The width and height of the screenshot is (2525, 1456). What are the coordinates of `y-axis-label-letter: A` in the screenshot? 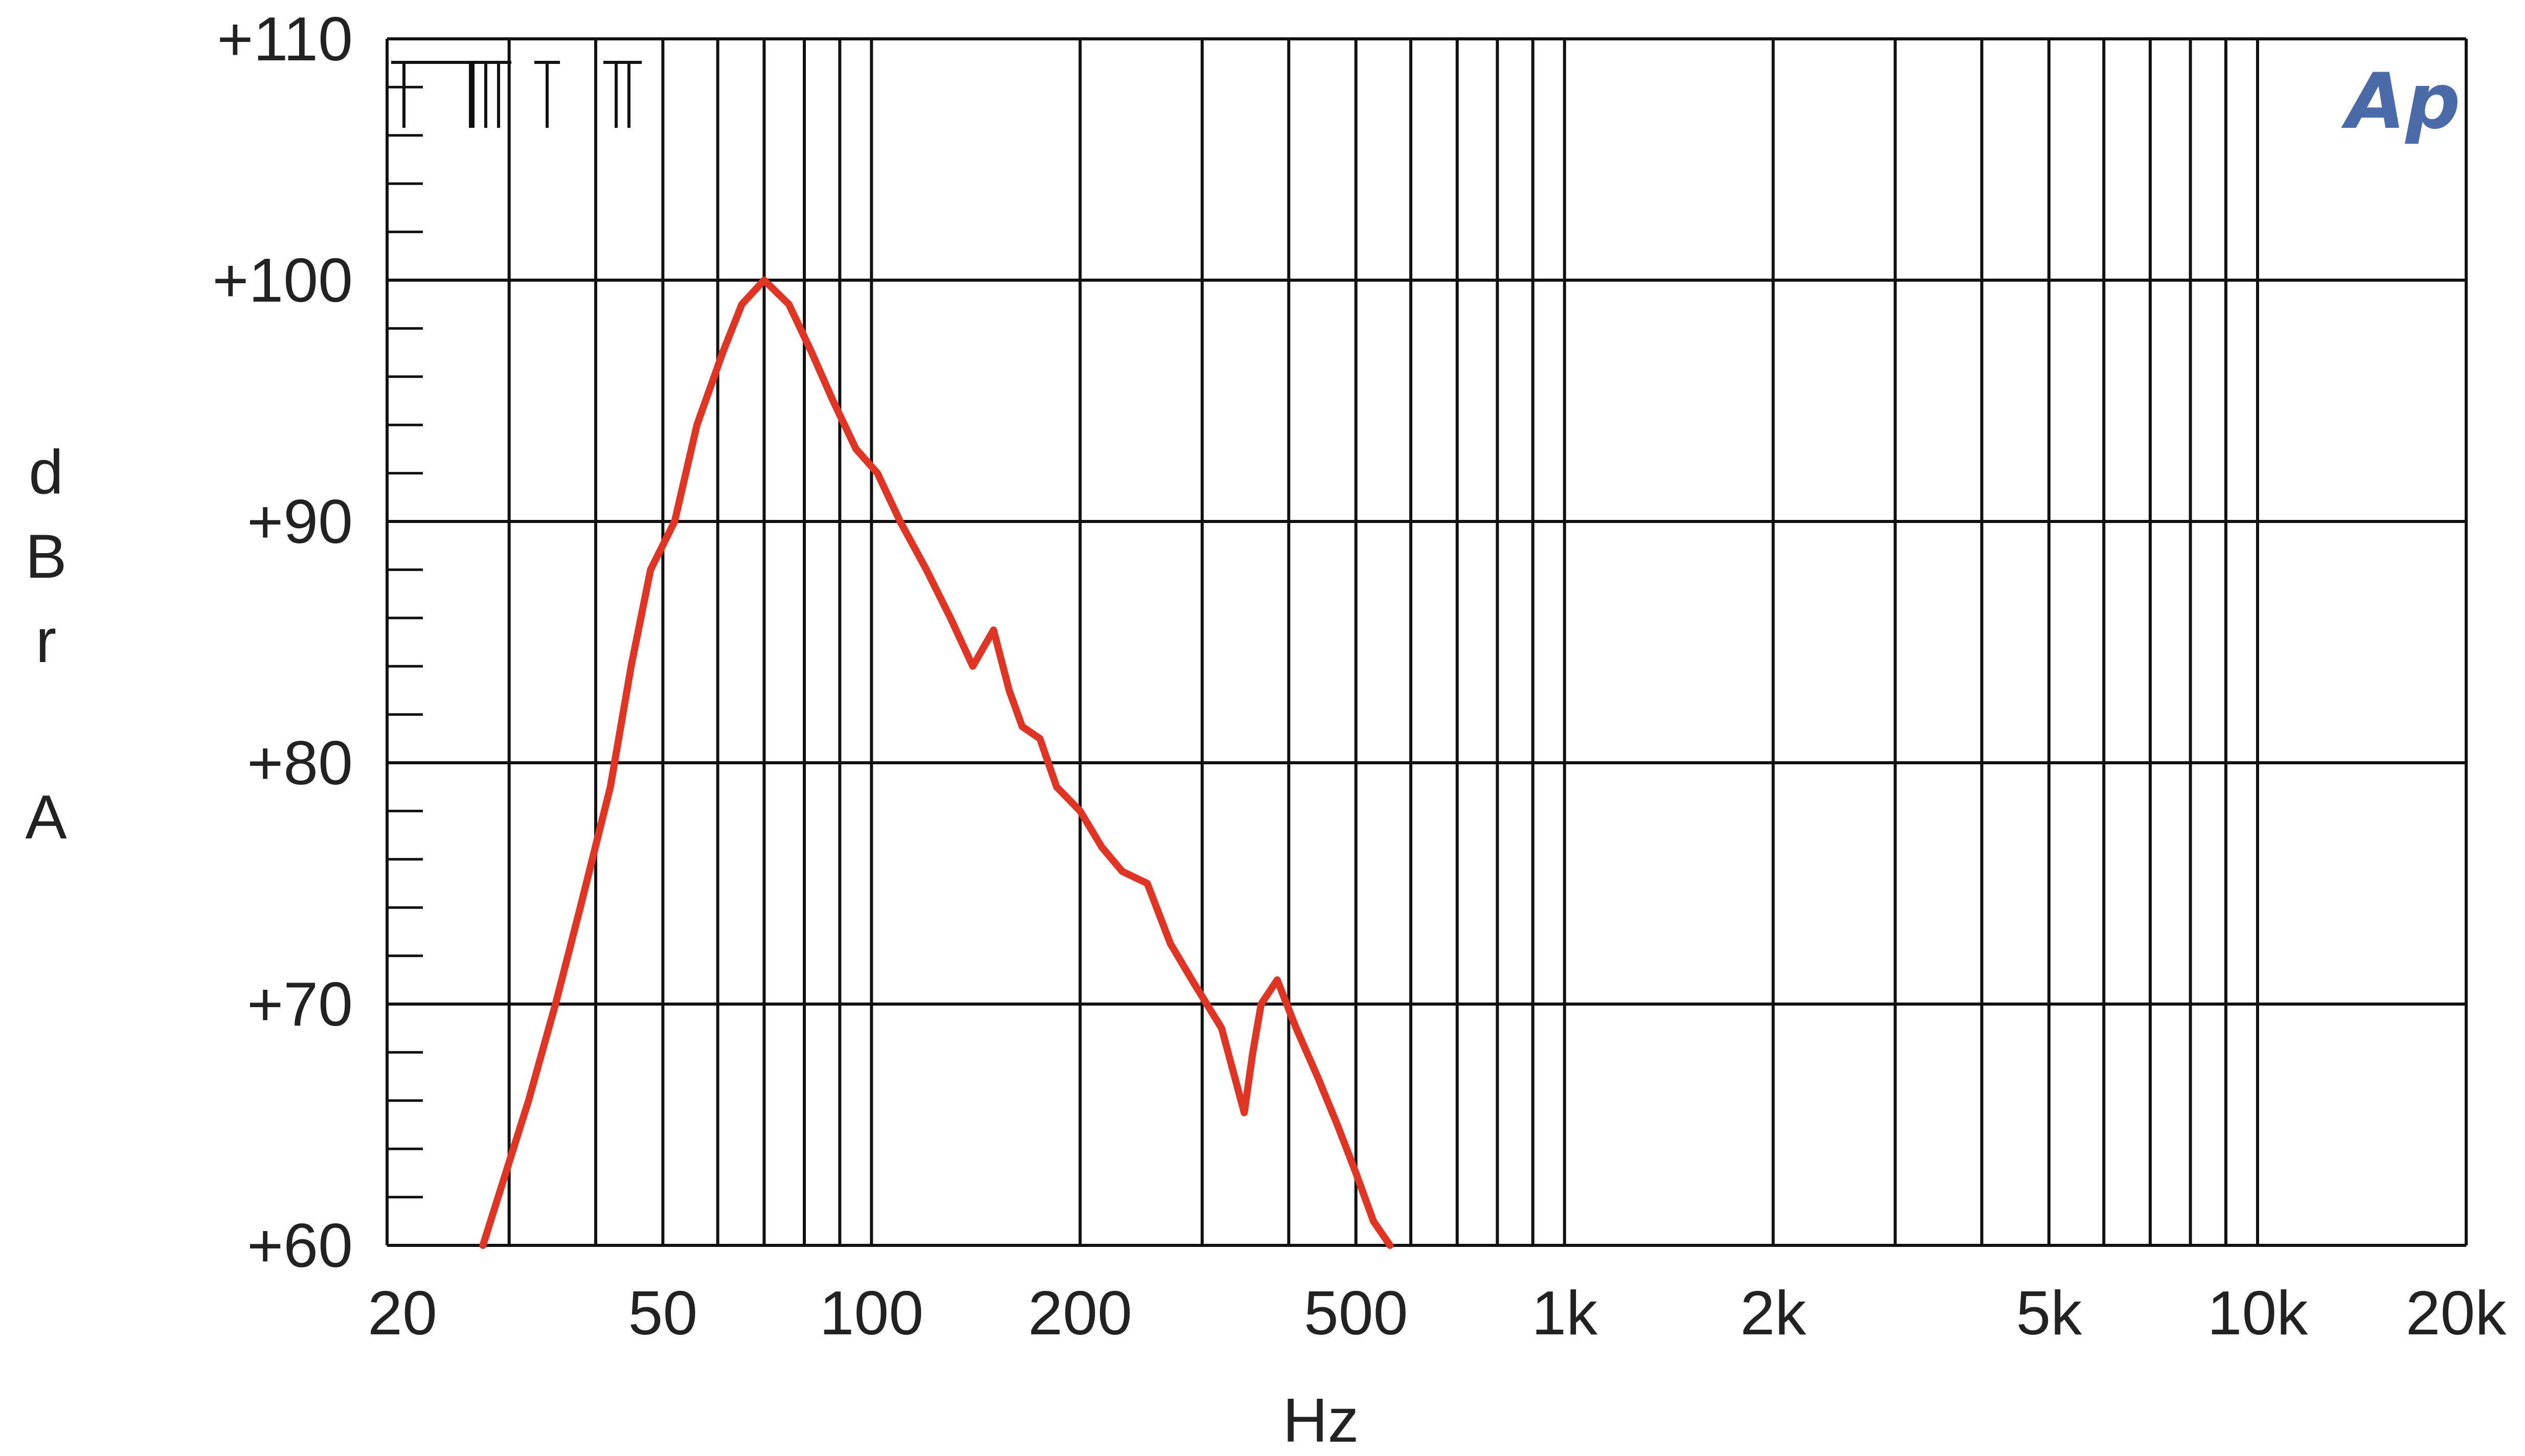 It's located at (46, 817).